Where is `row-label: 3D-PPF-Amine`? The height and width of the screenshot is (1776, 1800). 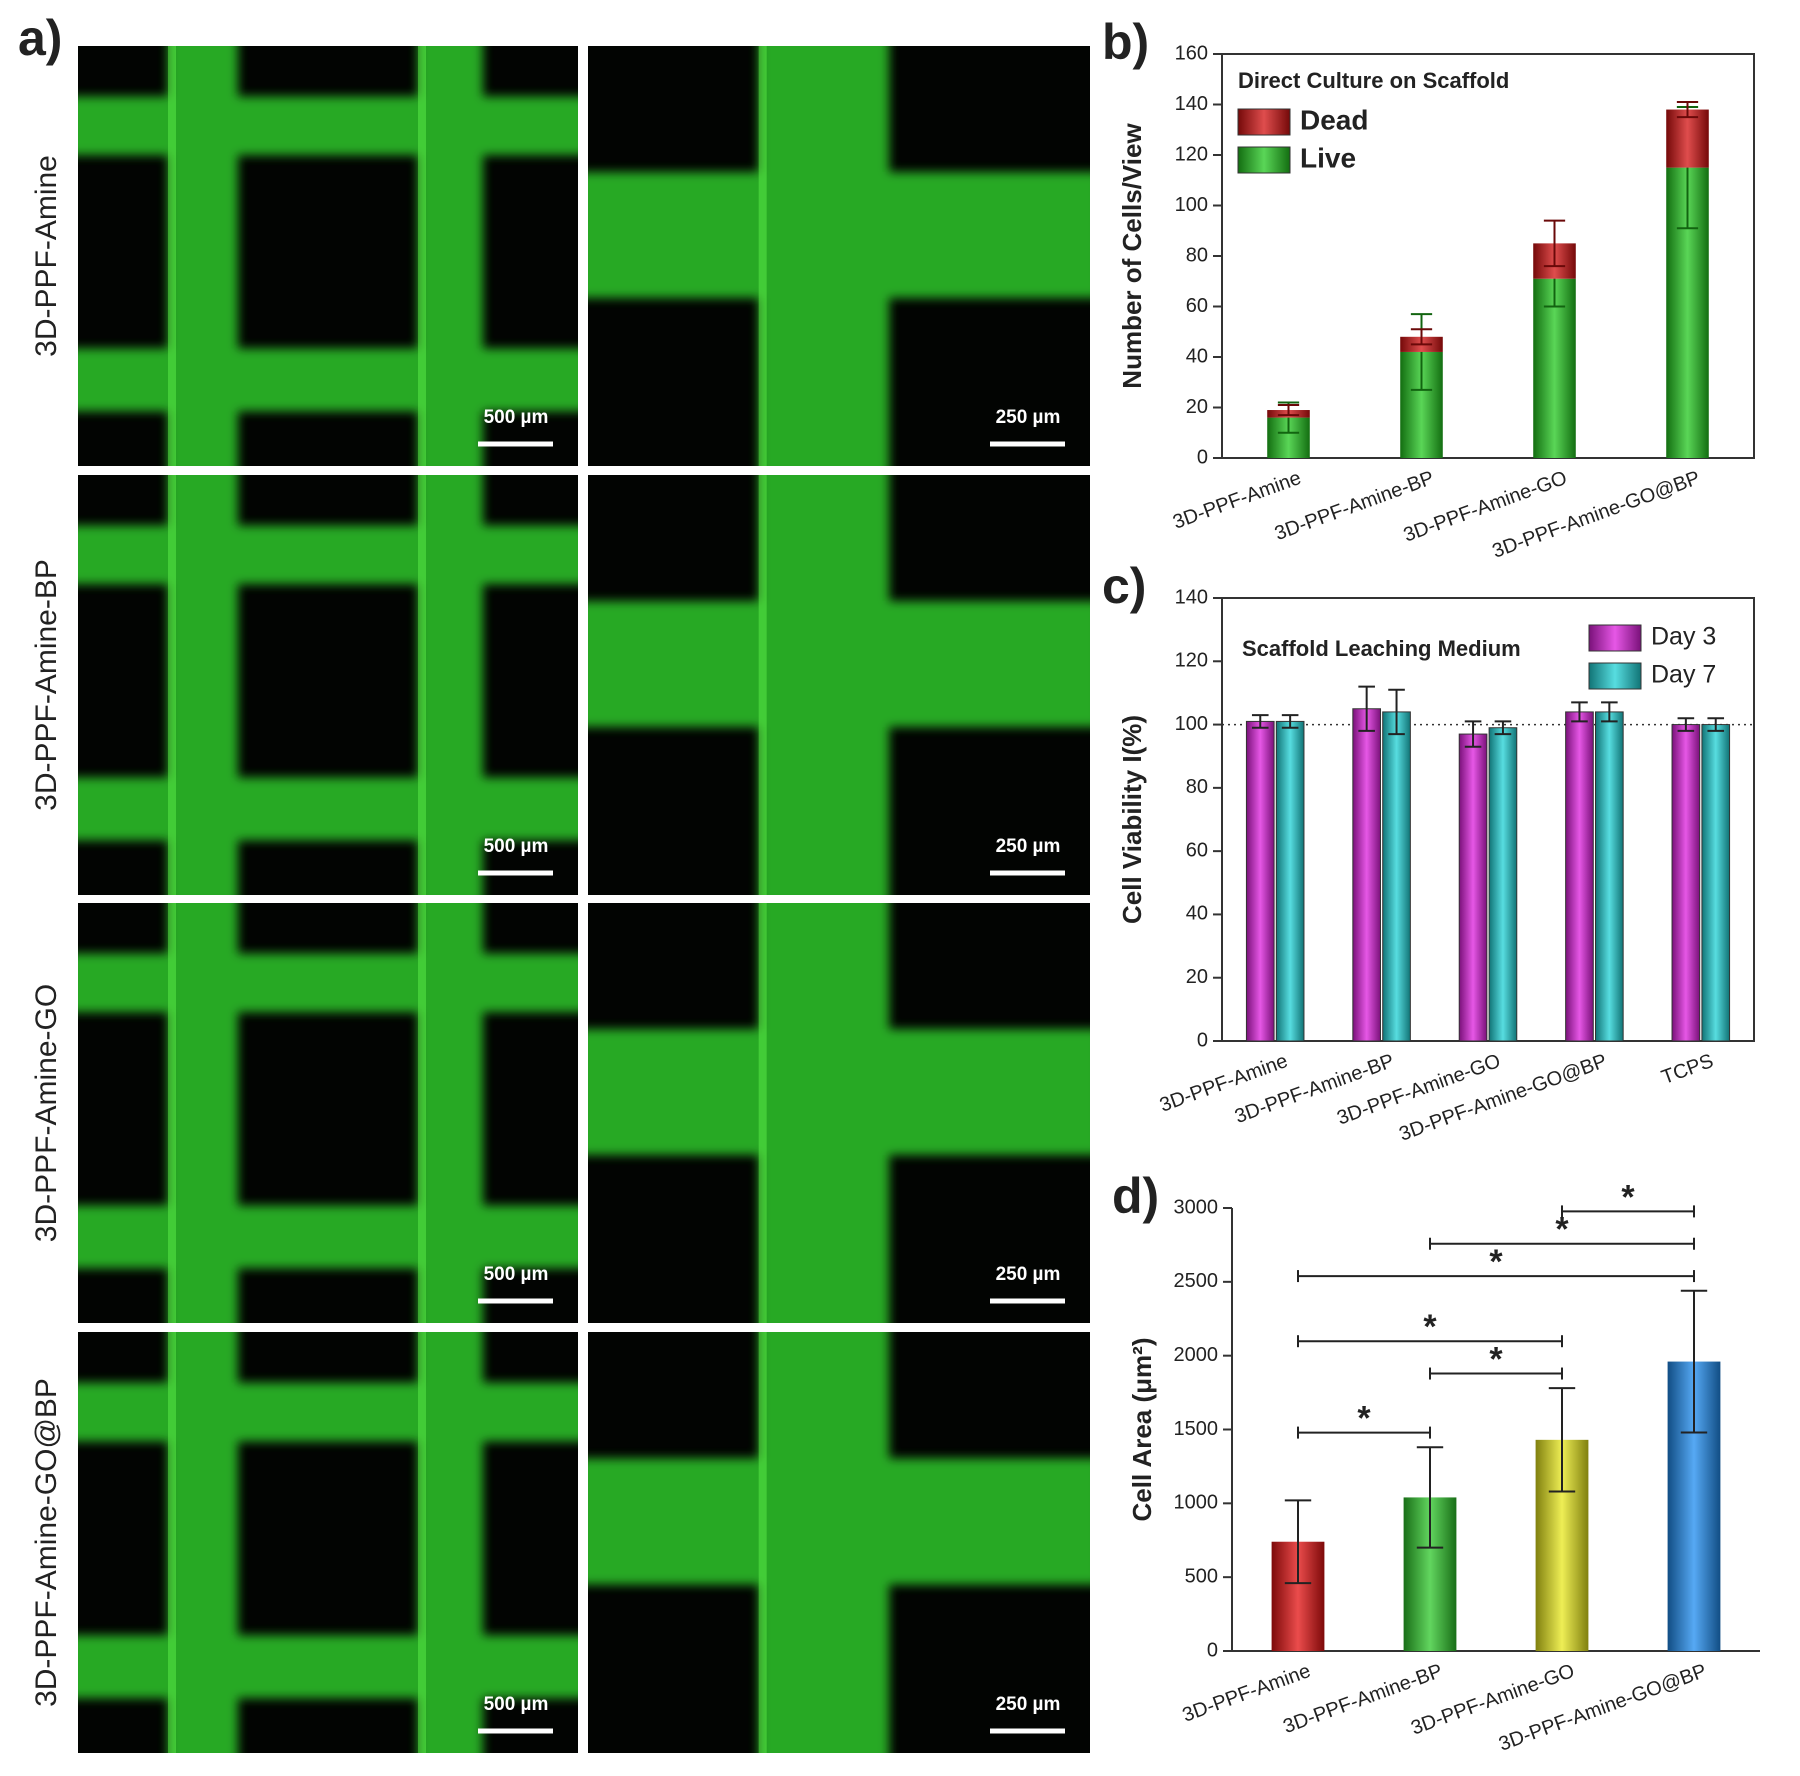 row-label: 3D-PPF-Amine is located at coordinates (46, 256).